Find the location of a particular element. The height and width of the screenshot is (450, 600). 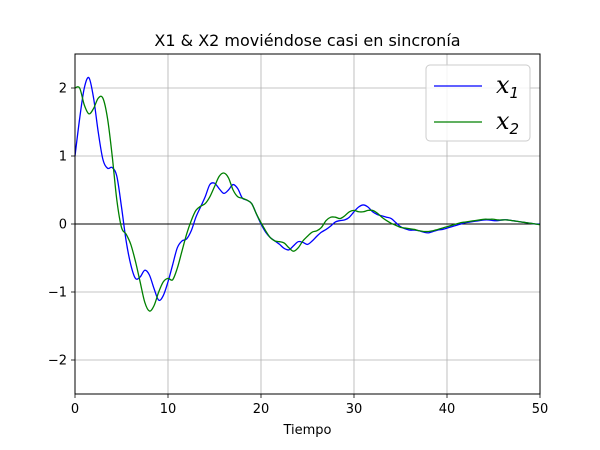

legend-label-x1: x1 is located at coordinates (507, 86).